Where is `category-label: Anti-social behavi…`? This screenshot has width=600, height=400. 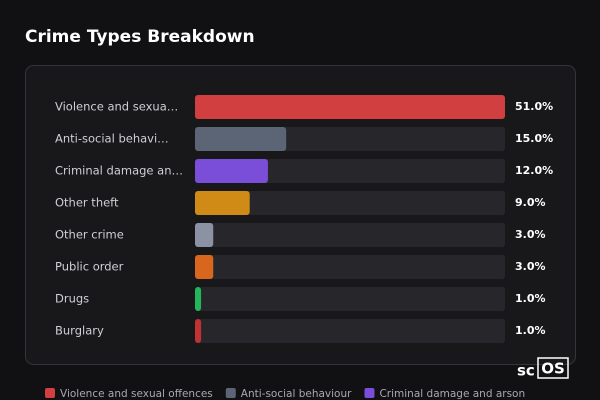
category-label: Anti-social behavi… is located at coordinates (112, 139).